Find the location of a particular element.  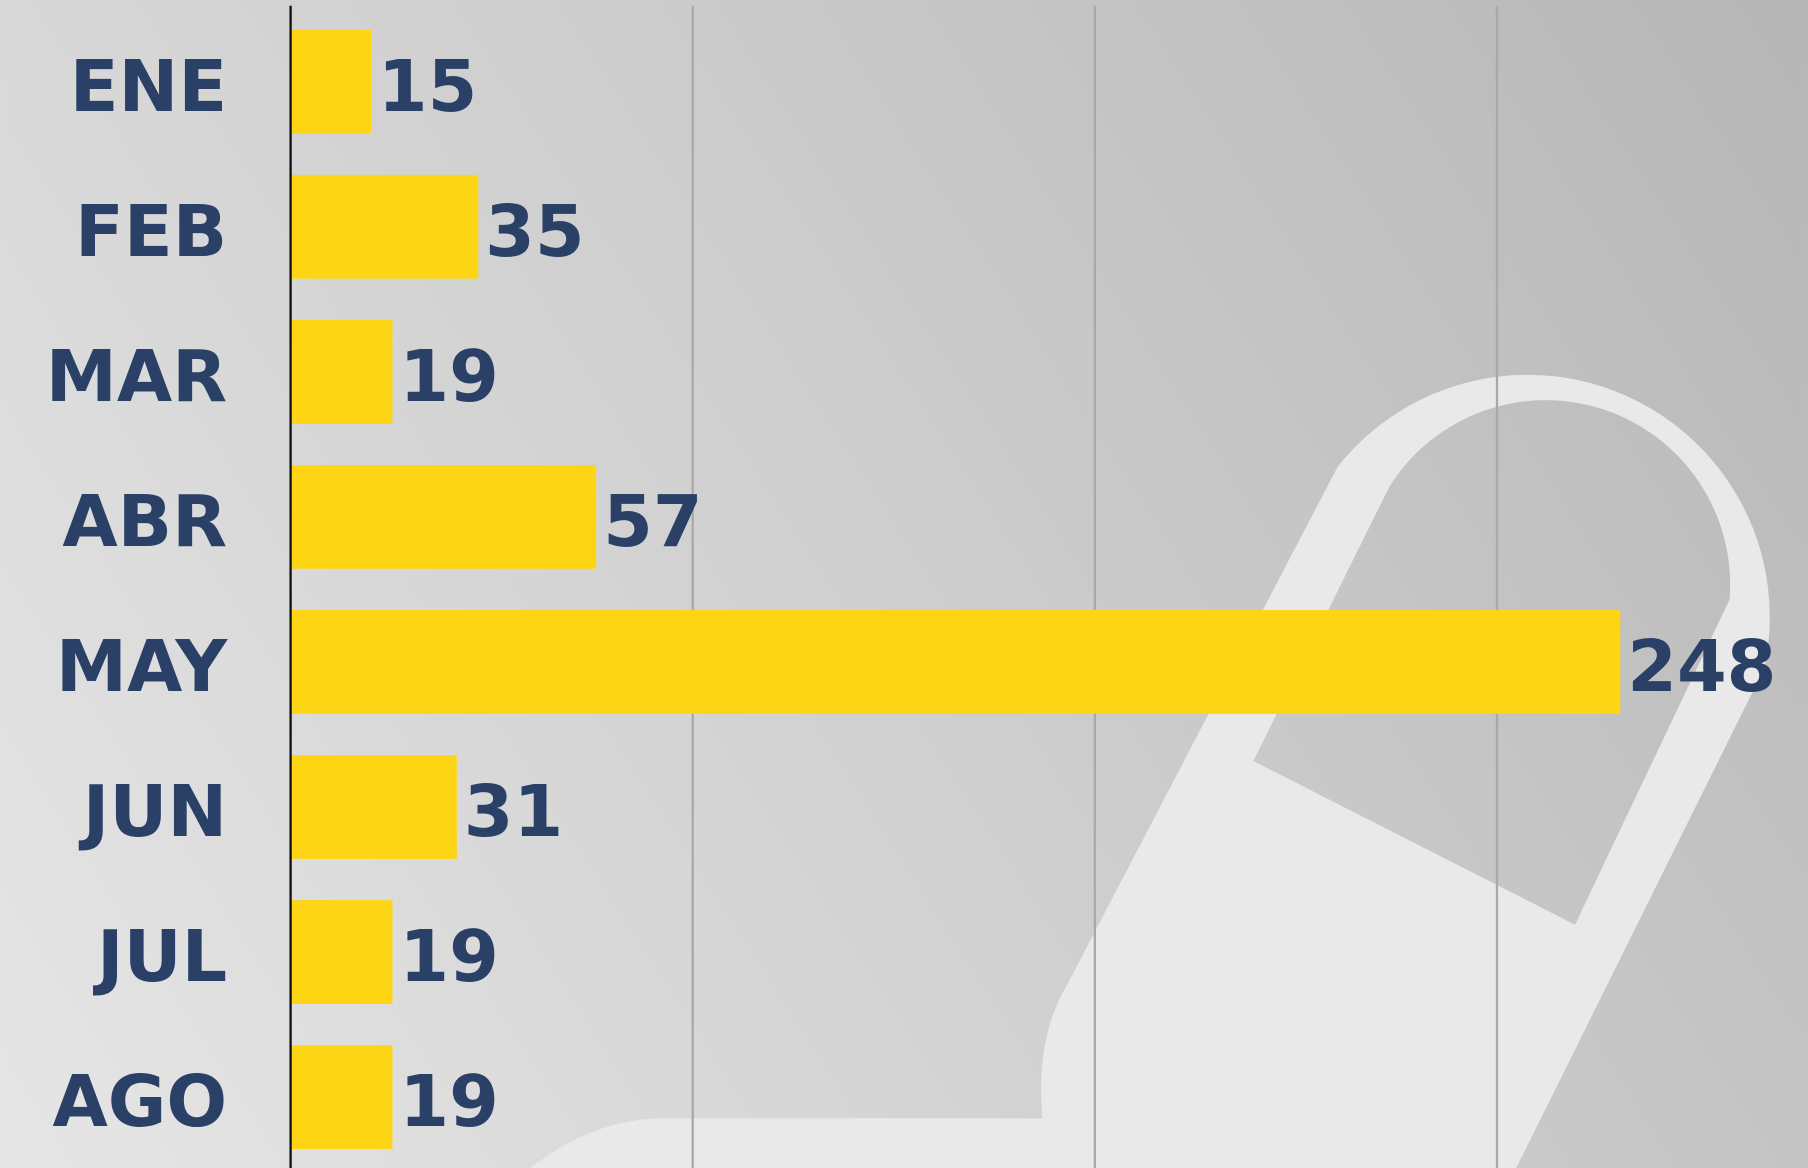

y-tick-label: AGO is located at coordinates (139, 1101).